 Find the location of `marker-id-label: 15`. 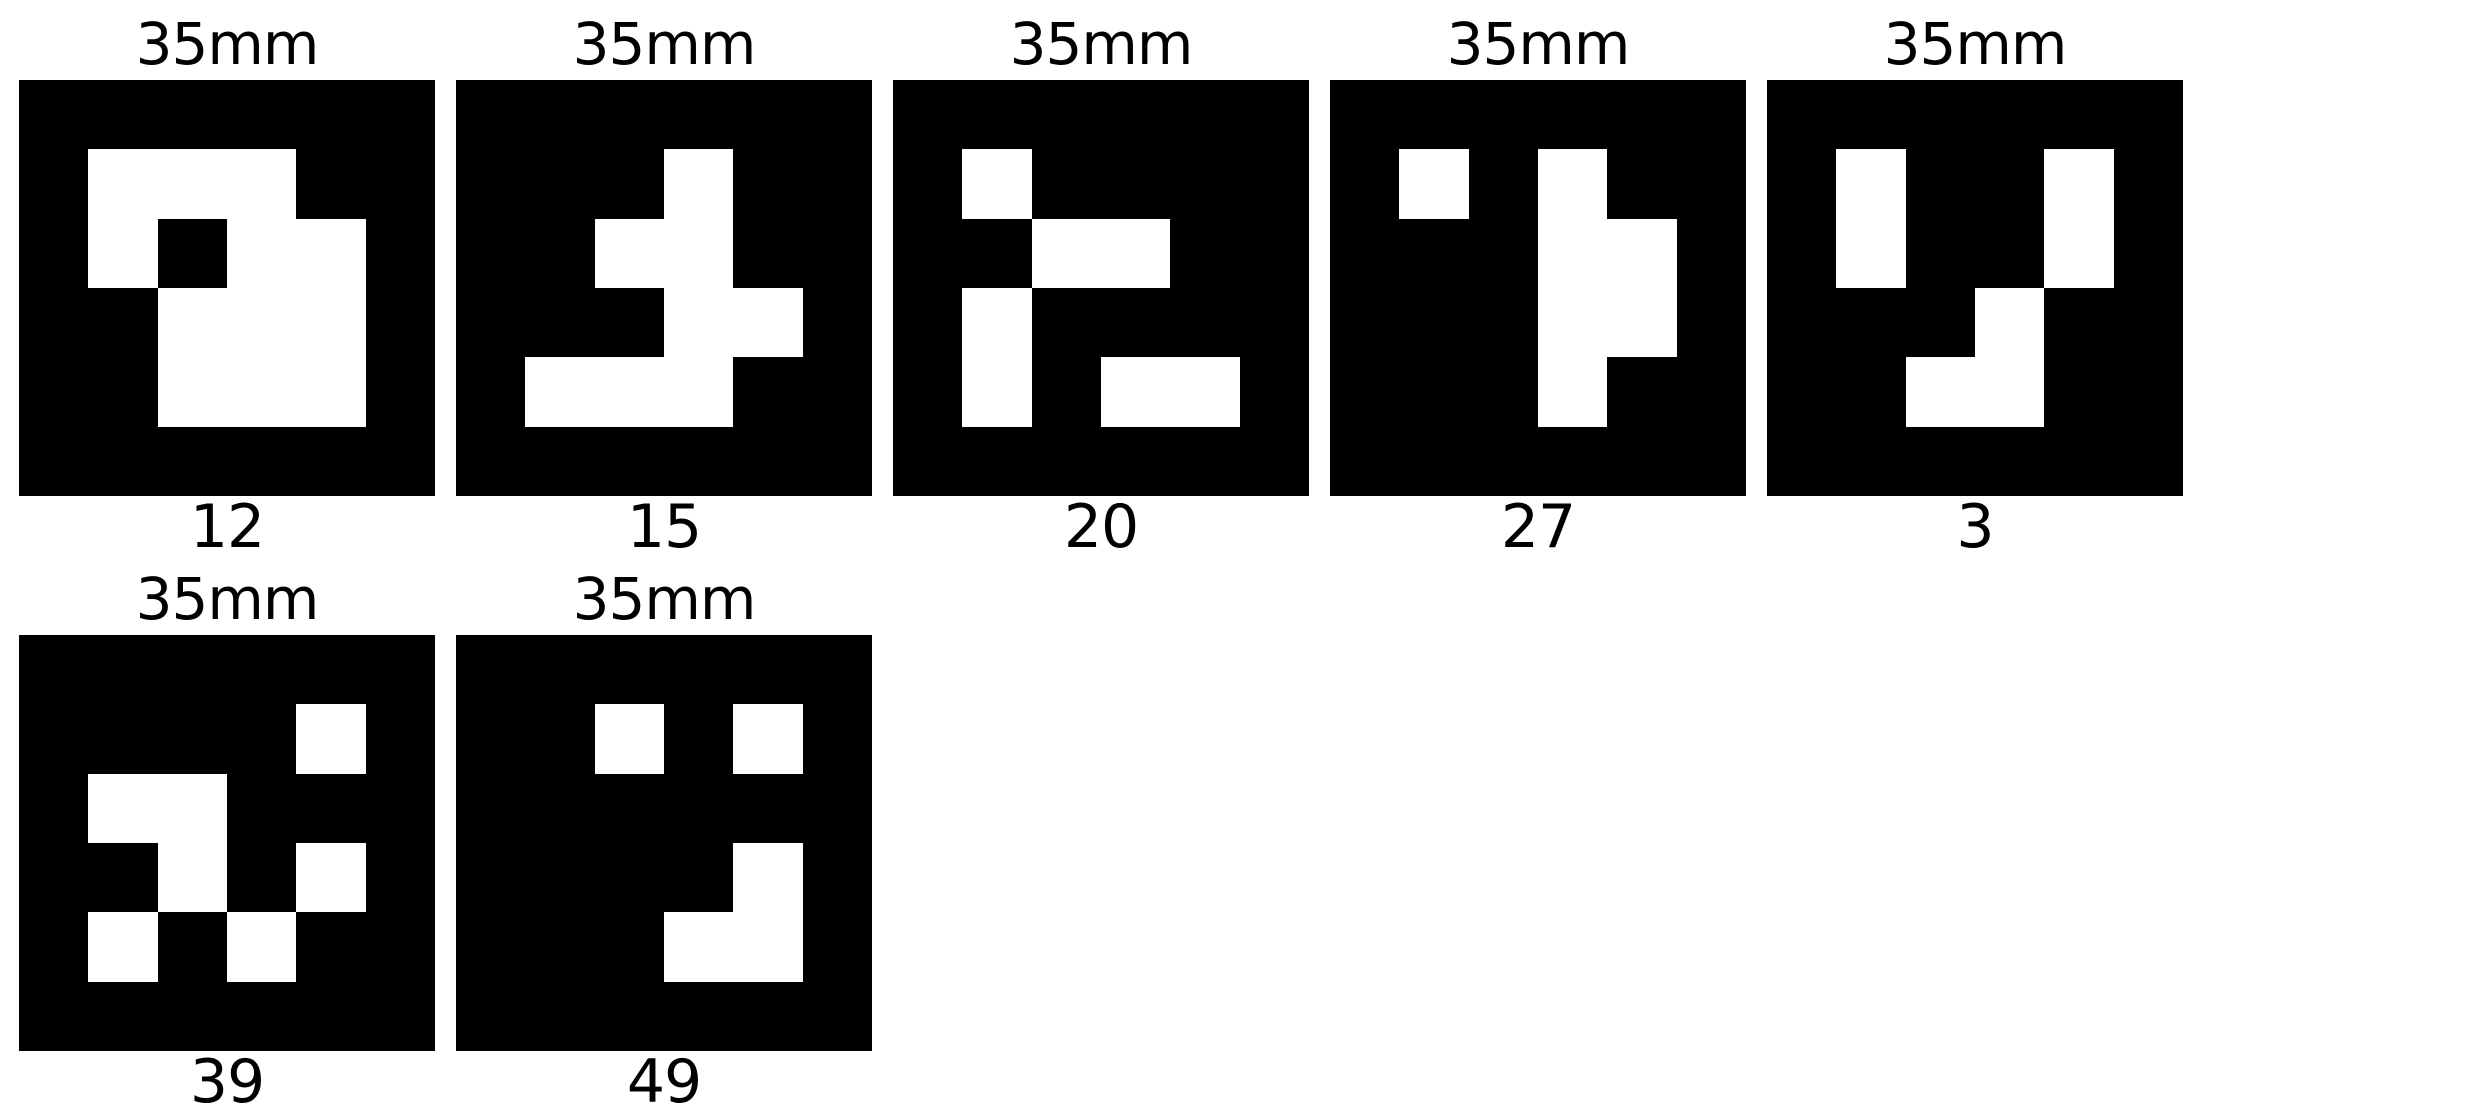

marker-id-label: 15 is located at coordinates (664, 527).